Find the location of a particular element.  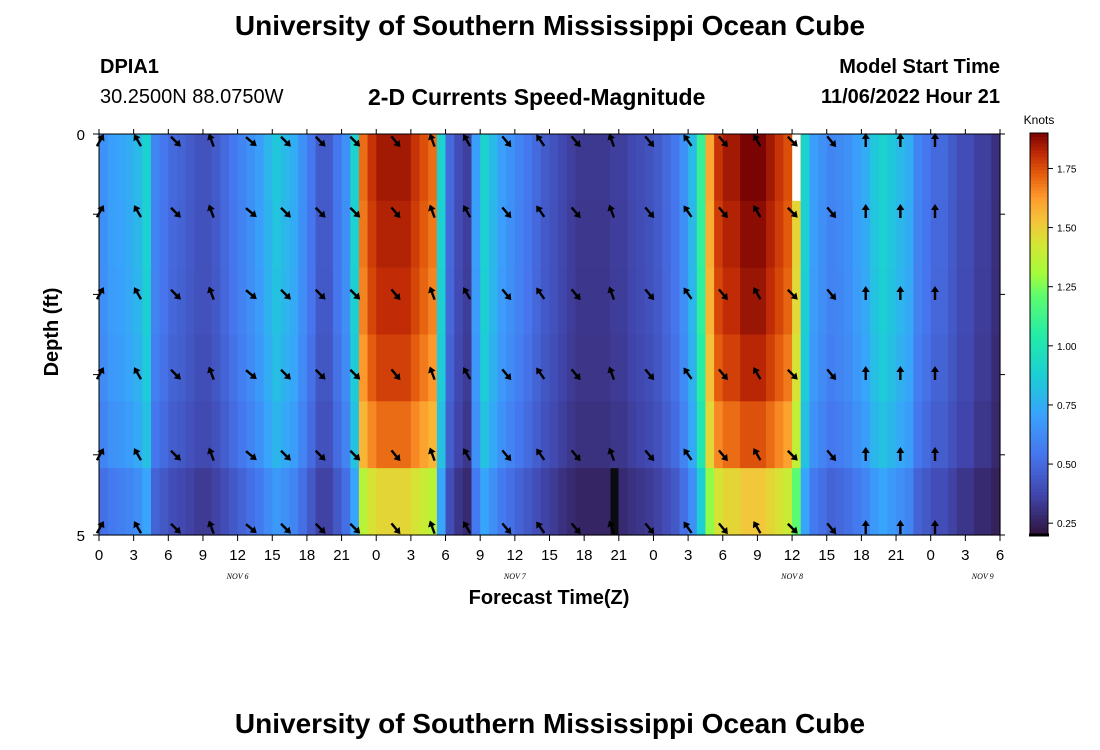

x-date-label: NOV 8 is located at coordinates (791, 576).